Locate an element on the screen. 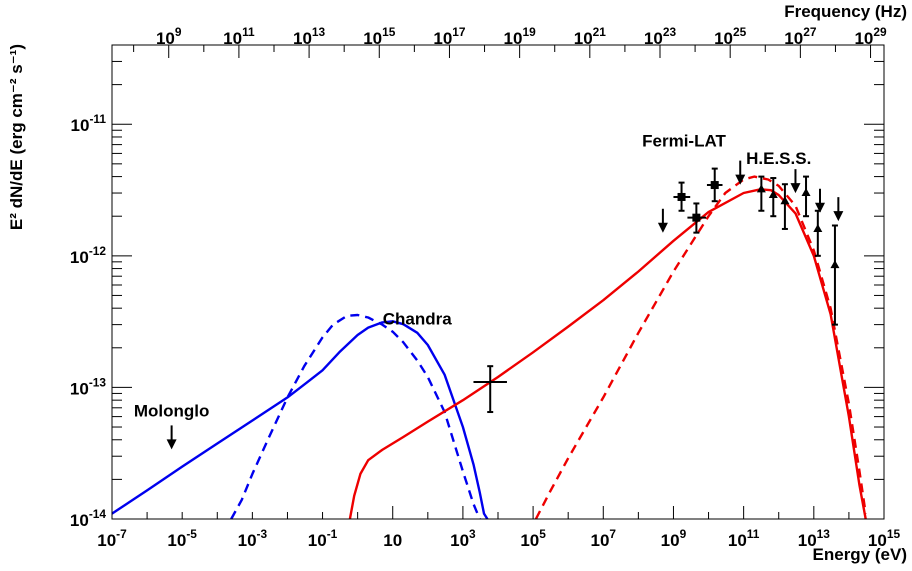  x-tick-label: 10 is located at coordinates (392, 540).